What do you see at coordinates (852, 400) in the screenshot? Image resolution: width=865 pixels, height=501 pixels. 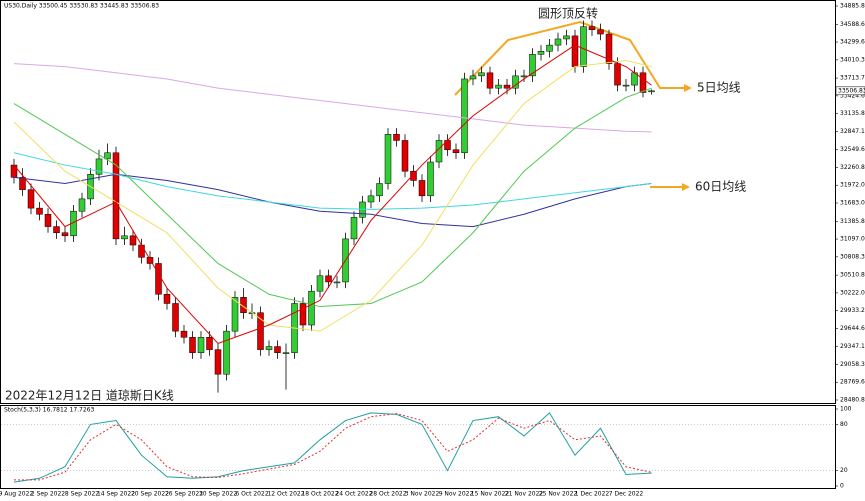 I see `y-tick-label: 28480.85` at bounding box center [852, 400].